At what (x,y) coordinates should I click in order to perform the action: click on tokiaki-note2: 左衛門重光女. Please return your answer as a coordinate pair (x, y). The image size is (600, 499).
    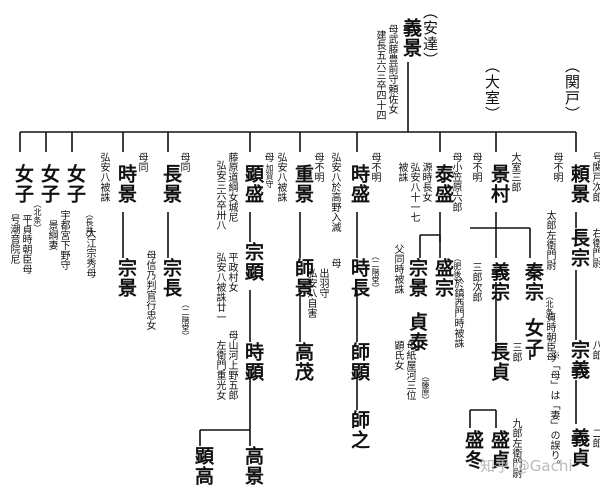
    Looking at the image, I should click on (219, 370).